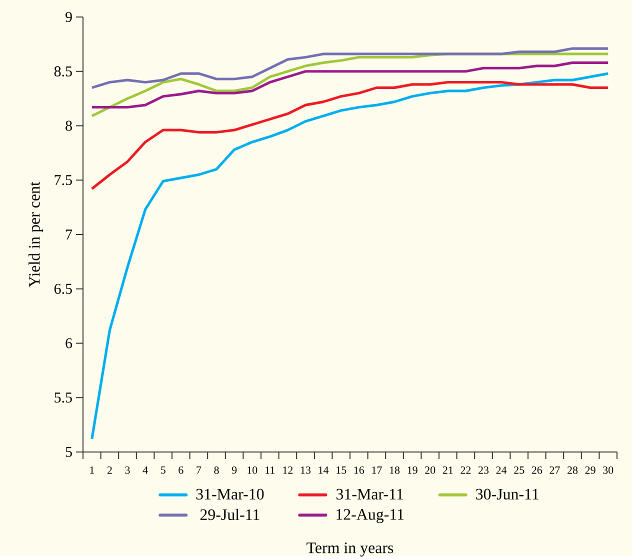 The image size is (632, 560). I want to click on x-tick-label: 1, so click(92, 470).